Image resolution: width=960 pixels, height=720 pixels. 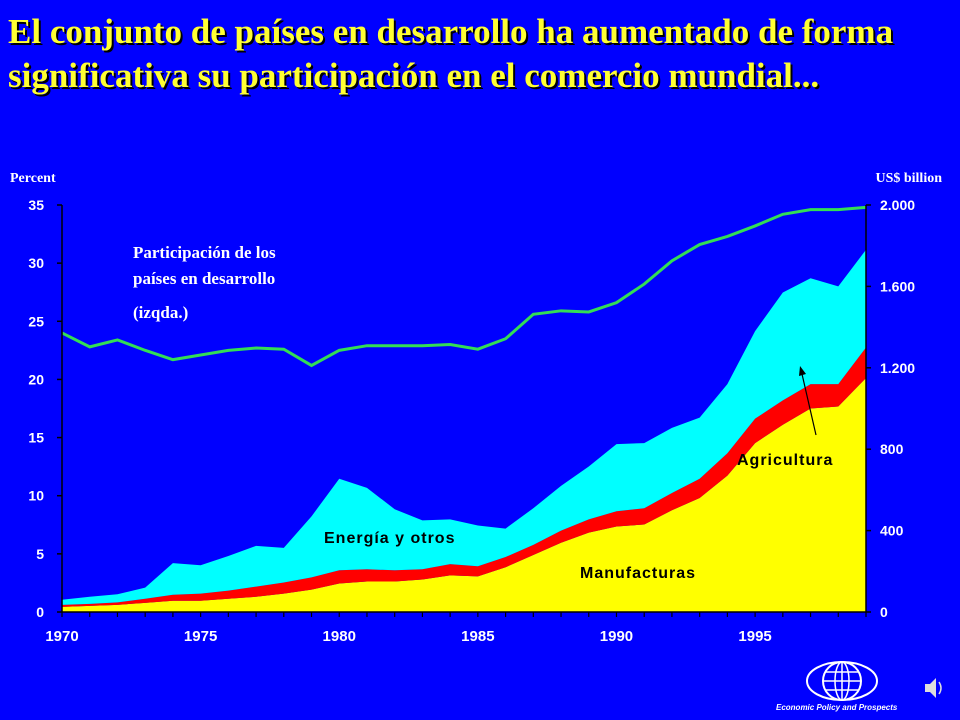 I want to click on y-right-tick-label: 400, so click(x=892, y=531).